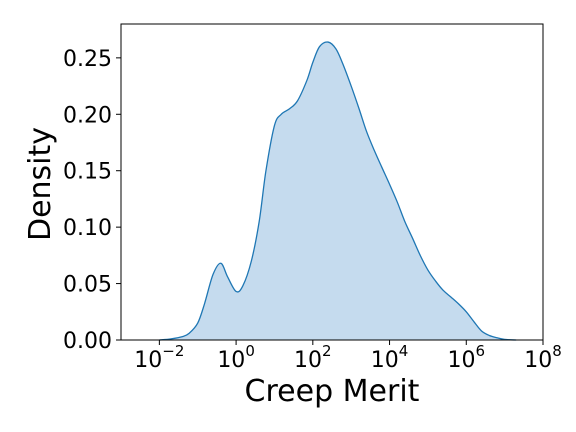 This screenshot has width=576, height=432. What do you see at coordinates (87, 59) in the screenshot?
I see `y-tick-label: 0.25` at bounding box center [87, 59].